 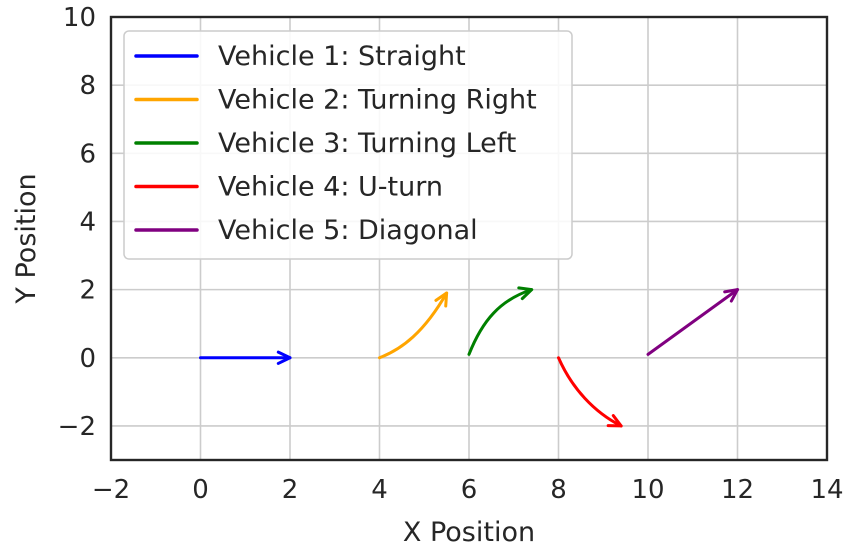 What do you see at coordinates (87, 359) in the screenshot?
I see `y-tick-label: 0` at bounding box center [87, 359].